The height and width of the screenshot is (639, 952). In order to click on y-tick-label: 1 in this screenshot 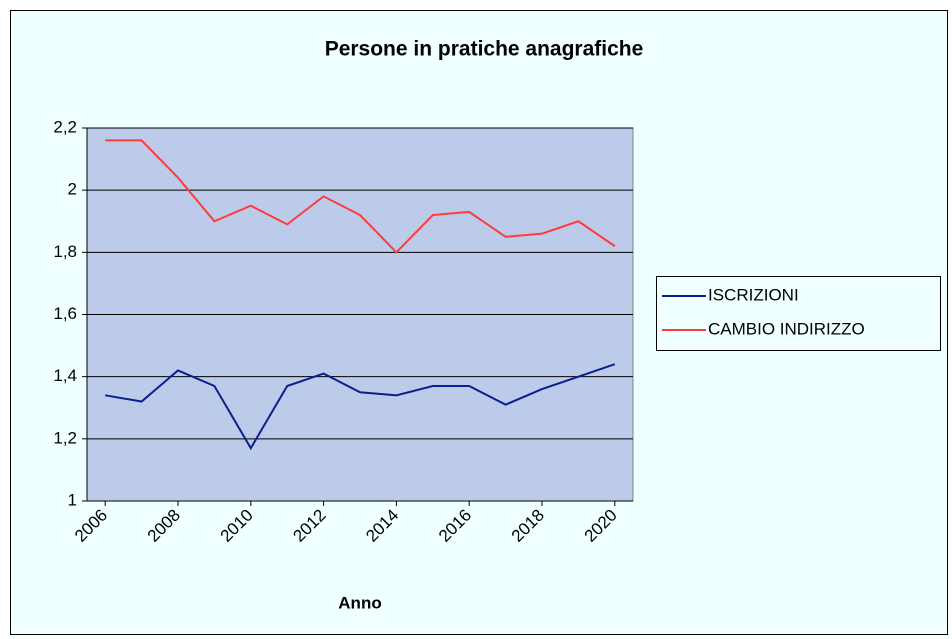, I will do `click(72, 499)`.